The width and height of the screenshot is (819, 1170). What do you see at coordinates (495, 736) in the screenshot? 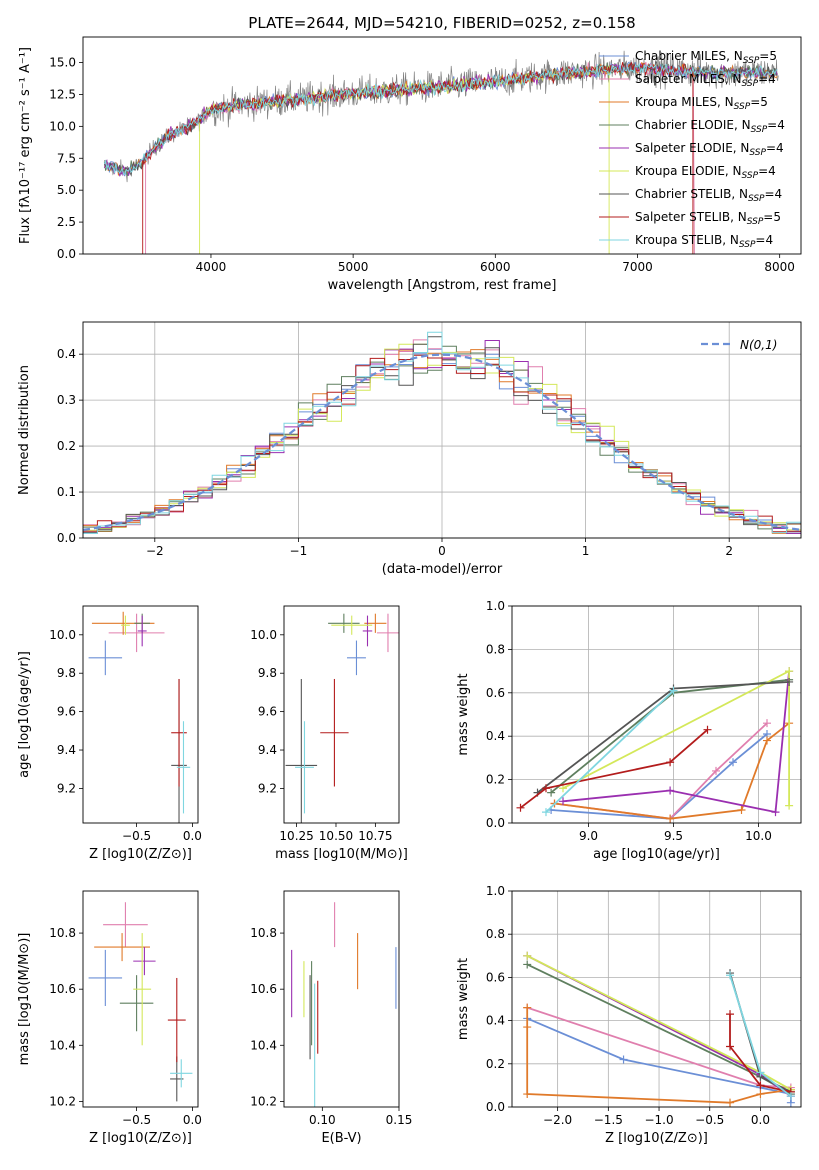
I see `y-tick-label: 0.4` at bounding box center [495, 736].